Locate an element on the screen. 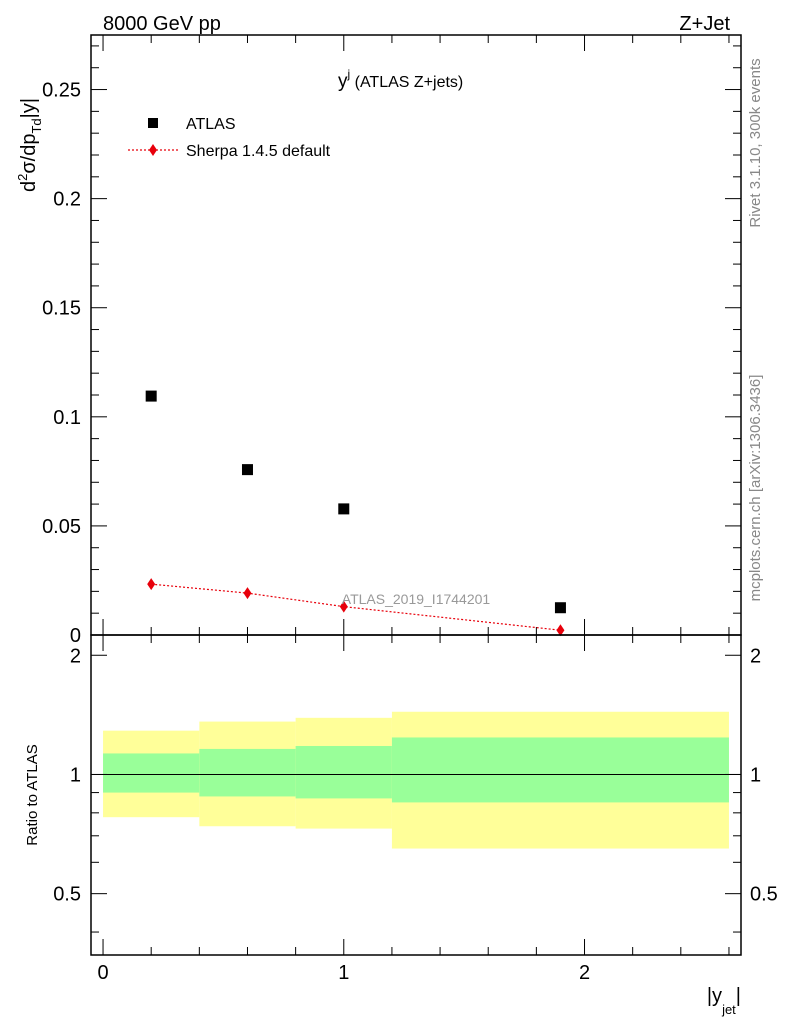 The width and height of the screenshot is (786, 1024). ratio-ylabel: Ratio to ATLAS is located at coordinates (32, 794).